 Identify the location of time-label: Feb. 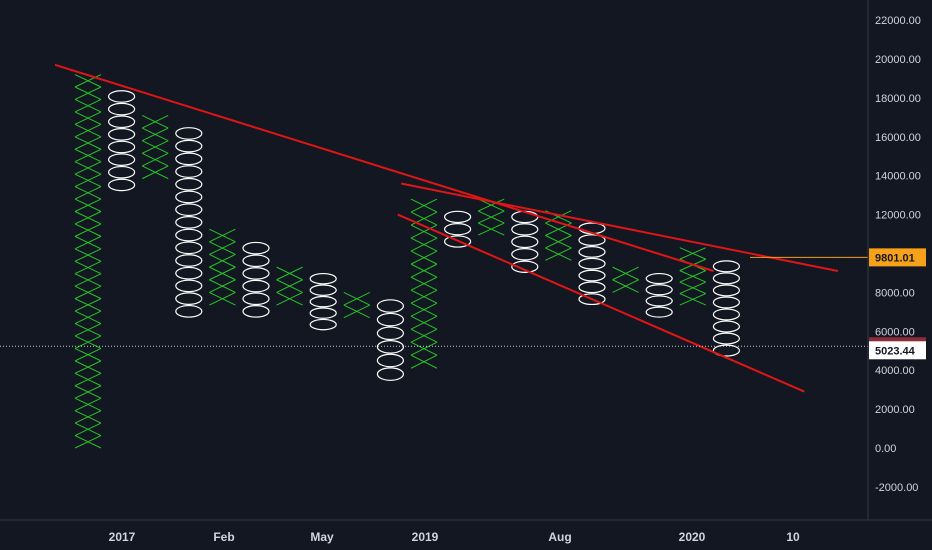
(223, 537).